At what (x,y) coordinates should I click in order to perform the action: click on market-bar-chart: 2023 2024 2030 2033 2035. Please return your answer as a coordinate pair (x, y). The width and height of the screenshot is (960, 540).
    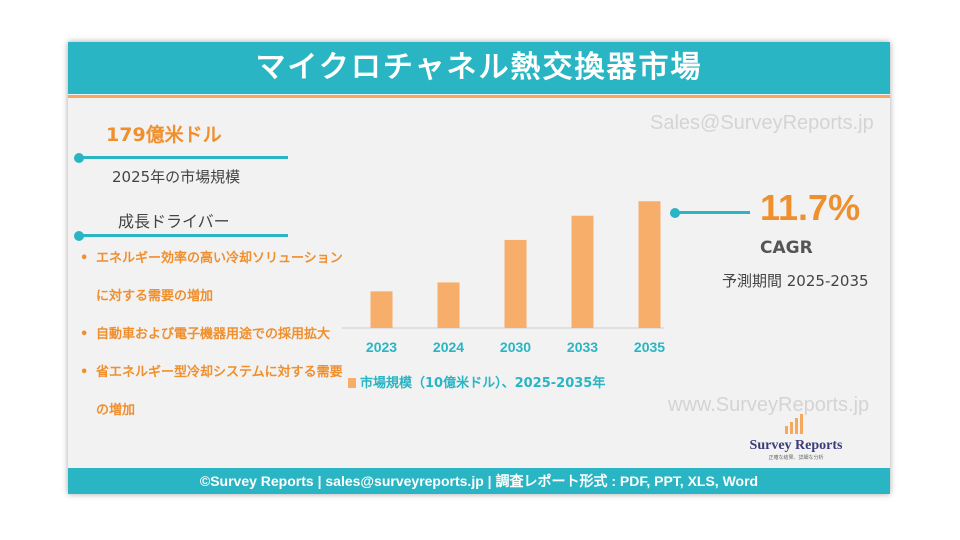
    Looking at the image, I should click on (503, 278).